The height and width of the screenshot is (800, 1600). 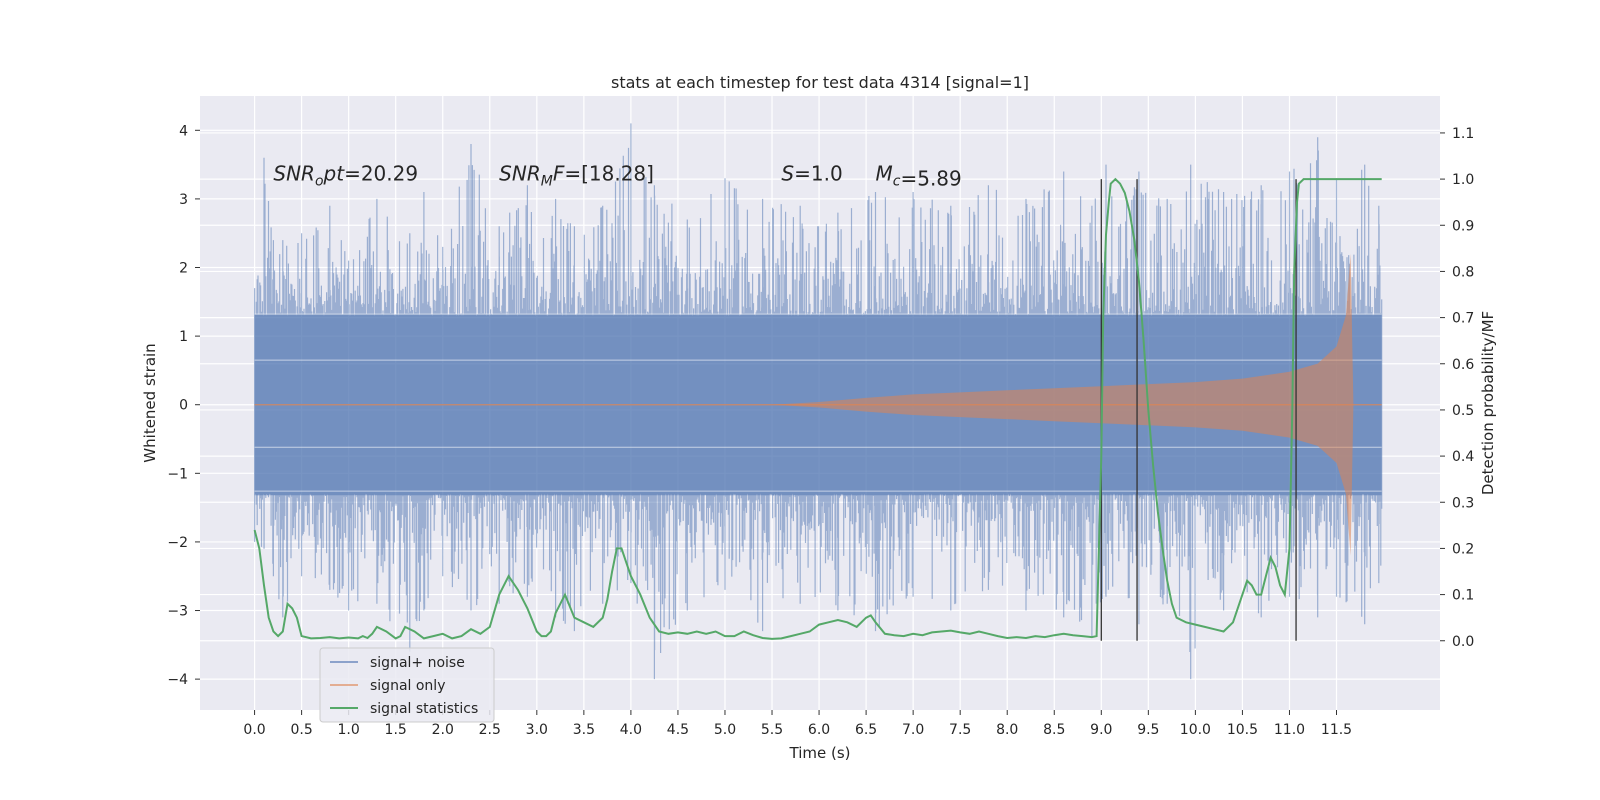 What do you see at coordinates (772, 730) in the screenshot?
I see `x-tick-label: 5.5` at bounding box center [772, 730].